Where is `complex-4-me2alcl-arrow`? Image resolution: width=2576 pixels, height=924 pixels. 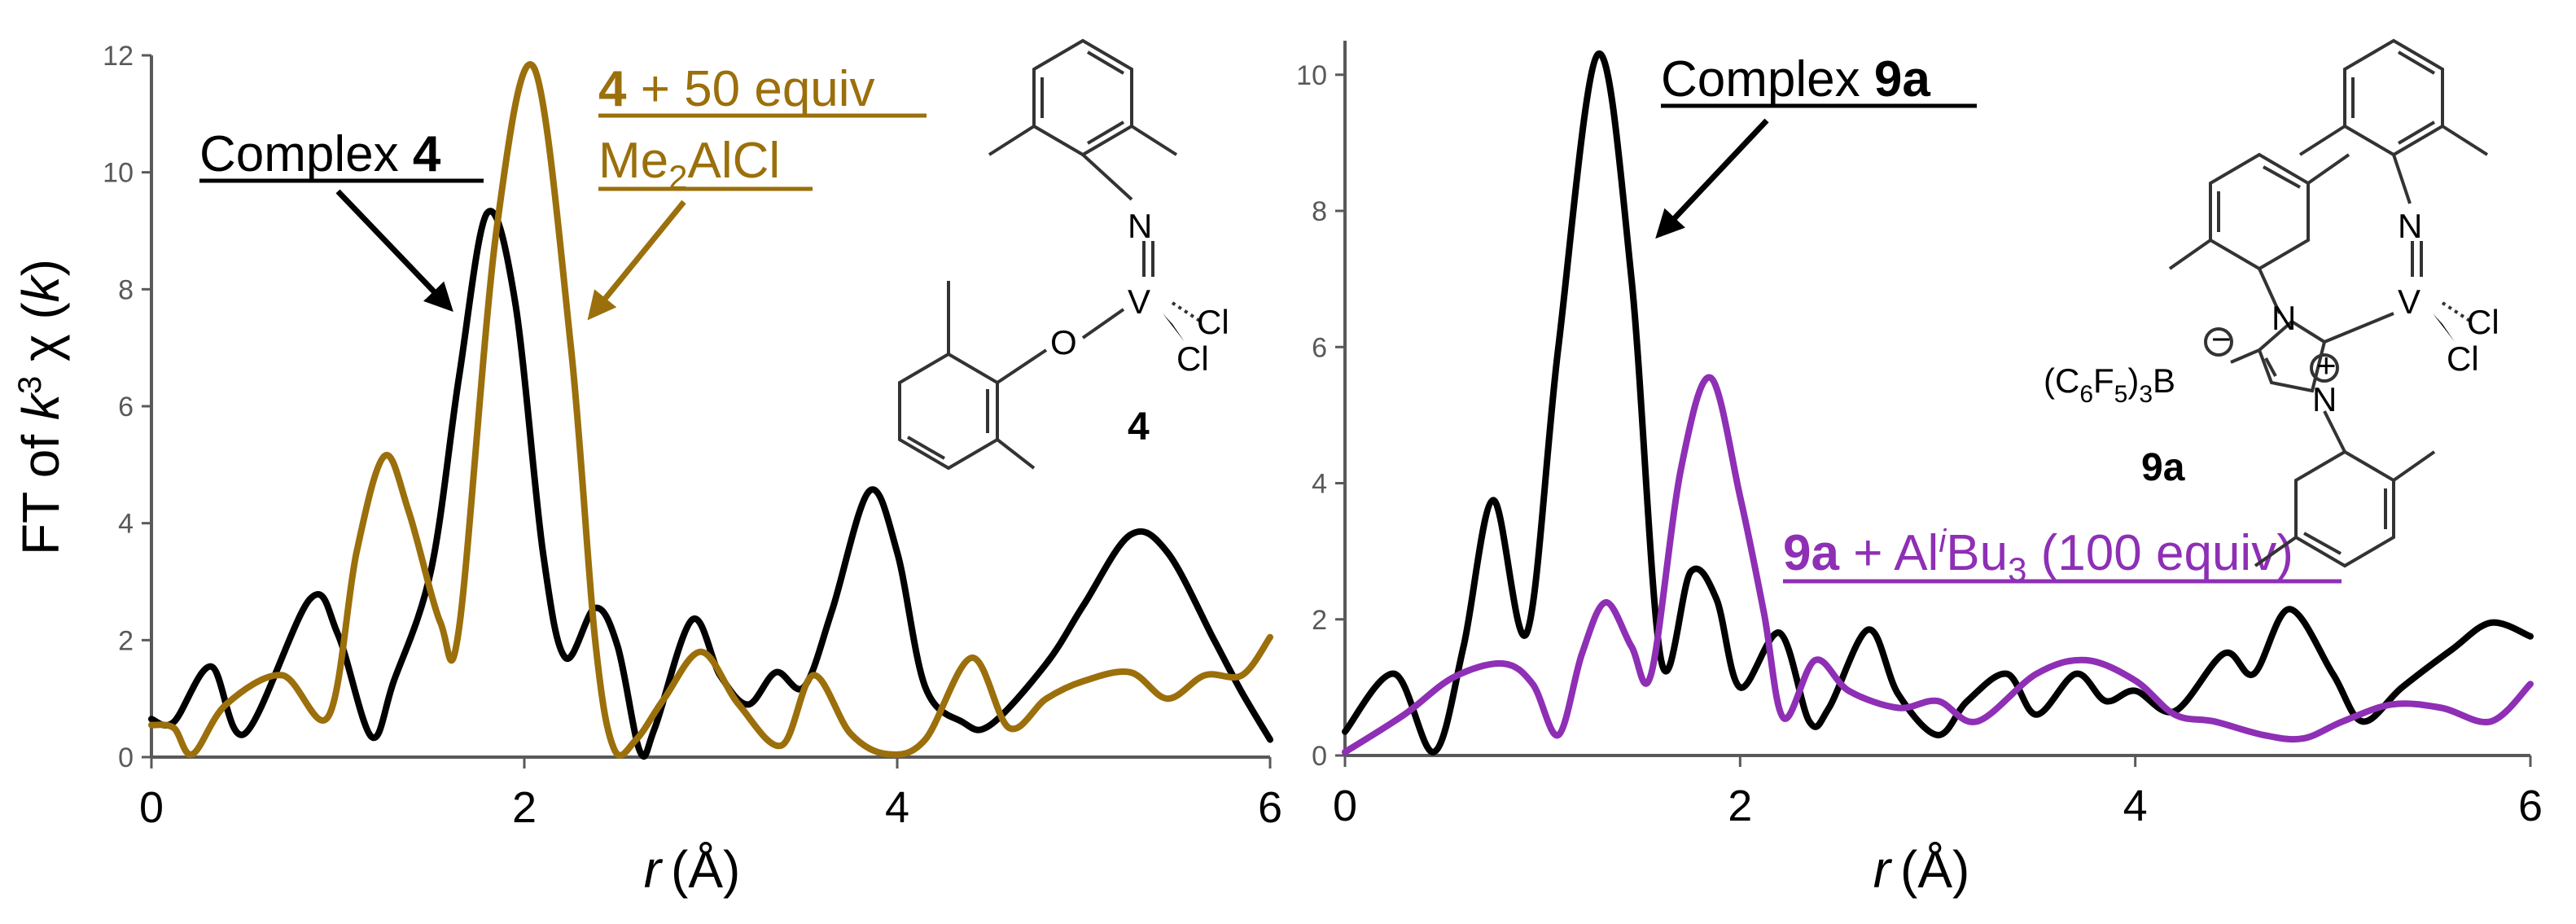 complex-4-me2alcl-arrow is located at coordinates (636, 260).